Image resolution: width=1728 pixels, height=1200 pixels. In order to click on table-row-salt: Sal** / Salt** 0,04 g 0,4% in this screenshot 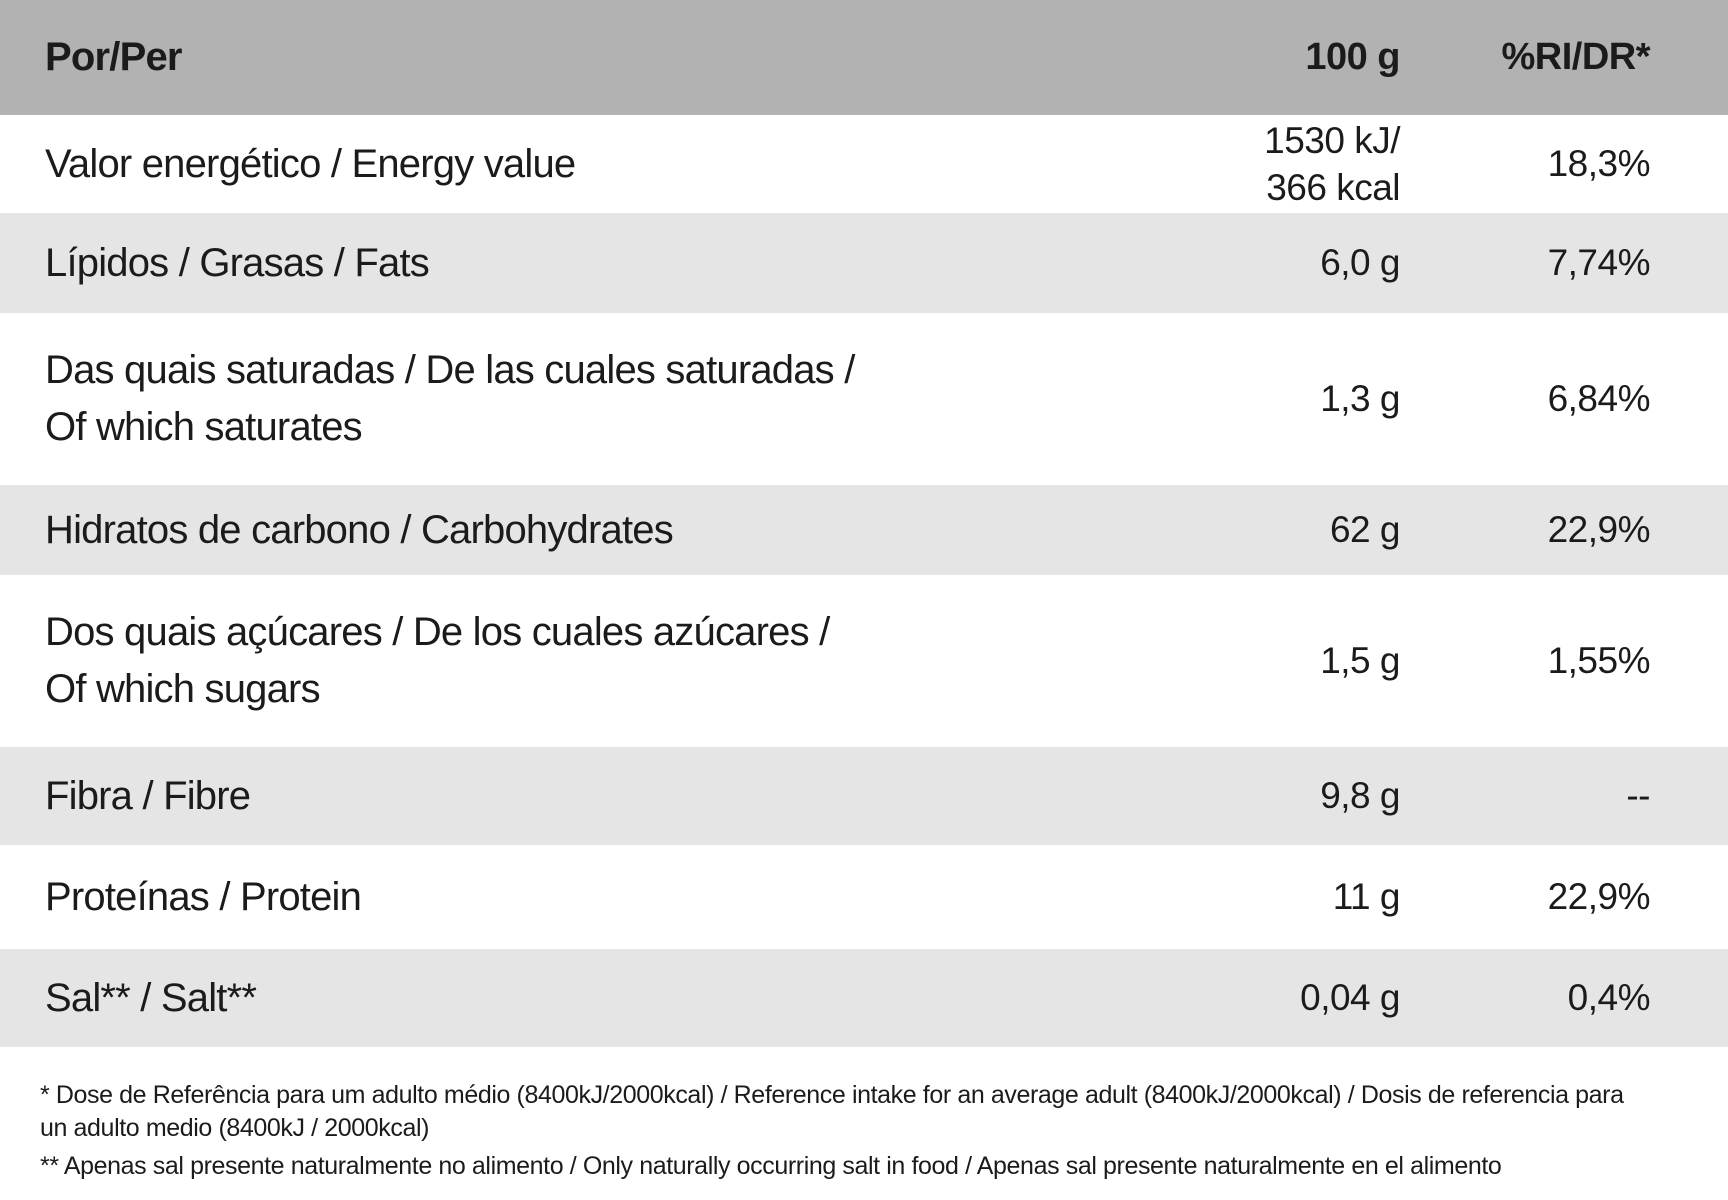, I will do `click(864, 998)`.